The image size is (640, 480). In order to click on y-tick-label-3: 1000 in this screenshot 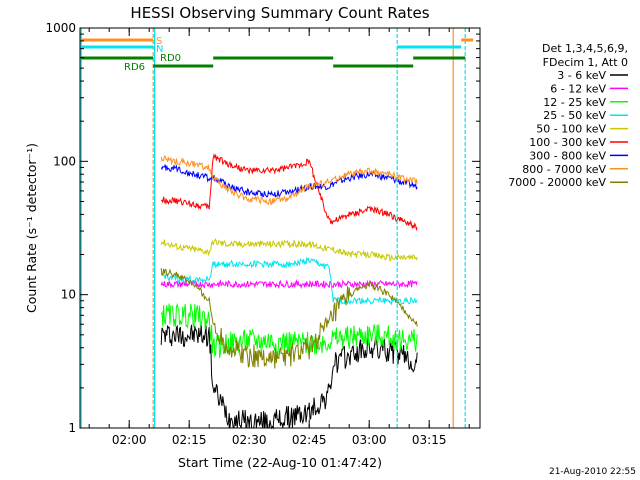, I will do `click(60, 28)`.